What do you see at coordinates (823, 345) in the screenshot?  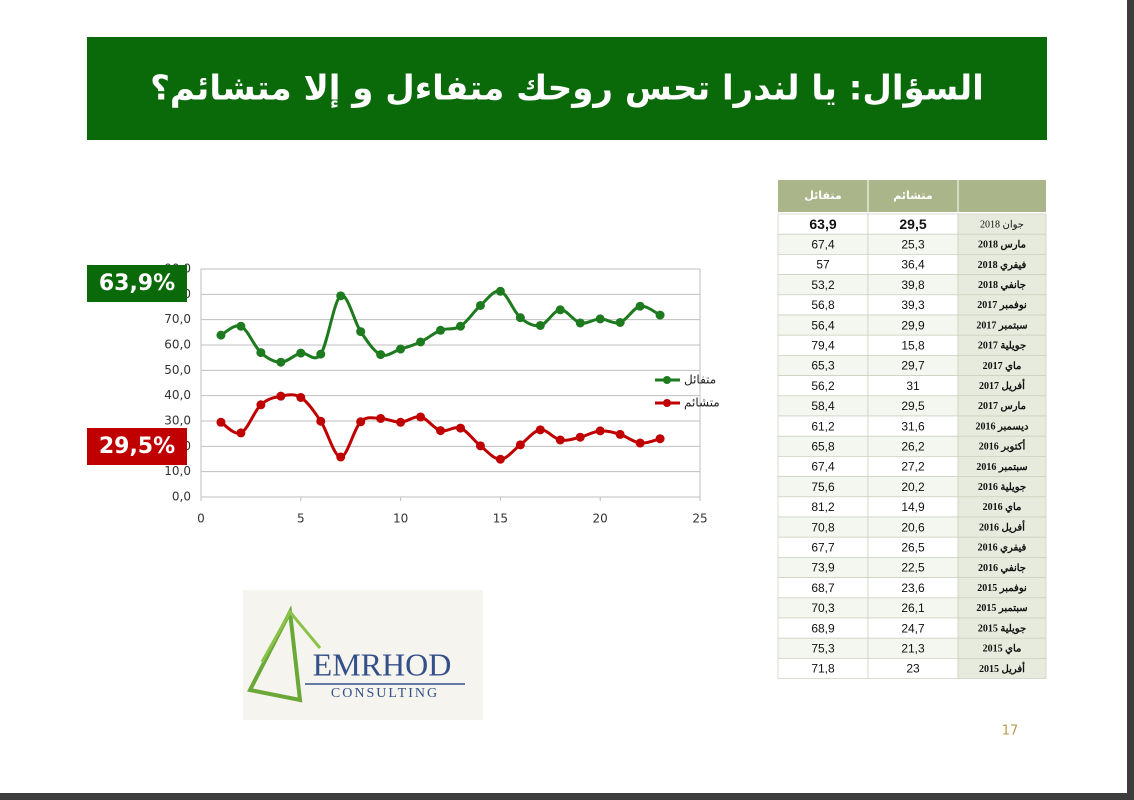 I see `table-cell-text: 79,4` at bounding box center [823, 345].